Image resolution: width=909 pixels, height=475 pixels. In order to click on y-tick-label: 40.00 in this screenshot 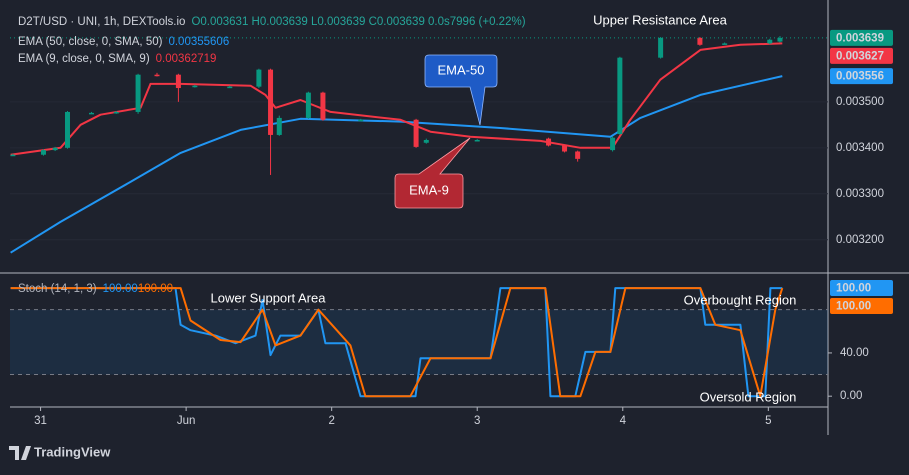, I will do `click(854, 353)`.